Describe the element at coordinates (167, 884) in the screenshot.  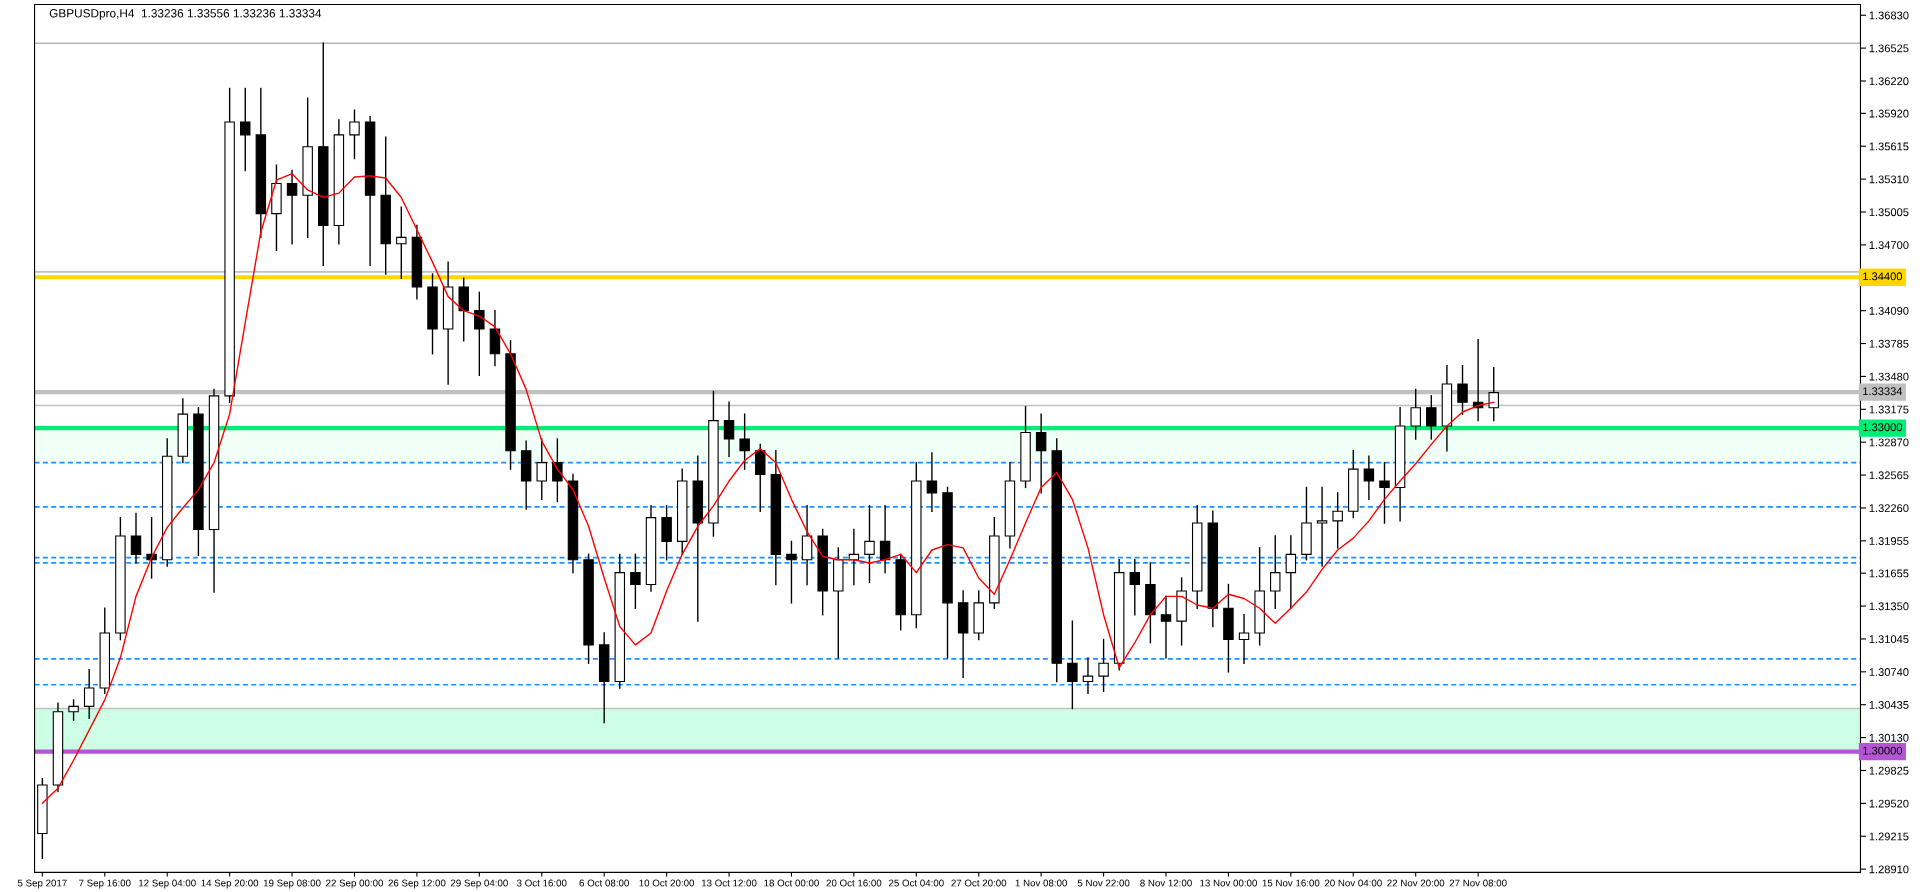
I see `x-tick-label: 12 Sep 04:00` at that location.